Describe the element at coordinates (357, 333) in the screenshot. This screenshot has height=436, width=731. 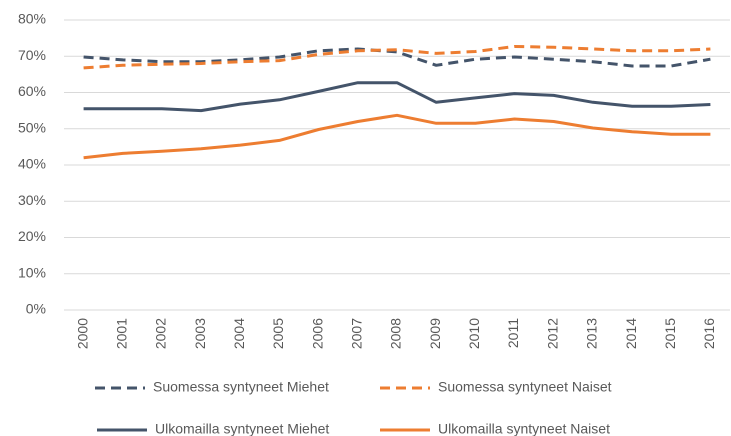
I see `x-tick-label: 2007` at that location.